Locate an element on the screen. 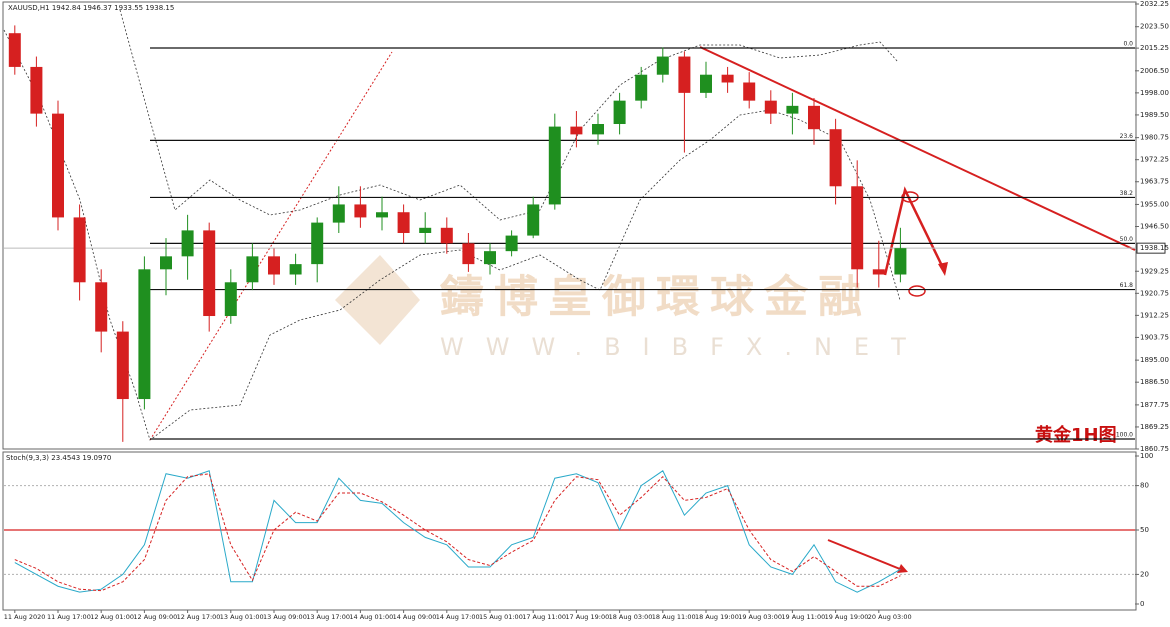  stoch-title: Stoch(9,3,3) 23.4543 19.0970 is located at coordinates (58, 458).